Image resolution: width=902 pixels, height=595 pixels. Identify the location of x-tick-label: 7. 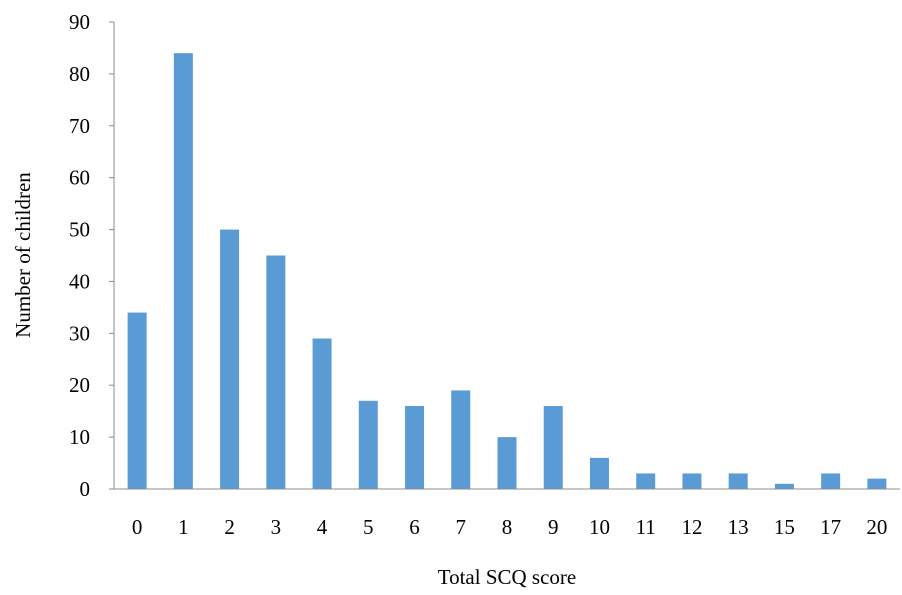
(461, 527).